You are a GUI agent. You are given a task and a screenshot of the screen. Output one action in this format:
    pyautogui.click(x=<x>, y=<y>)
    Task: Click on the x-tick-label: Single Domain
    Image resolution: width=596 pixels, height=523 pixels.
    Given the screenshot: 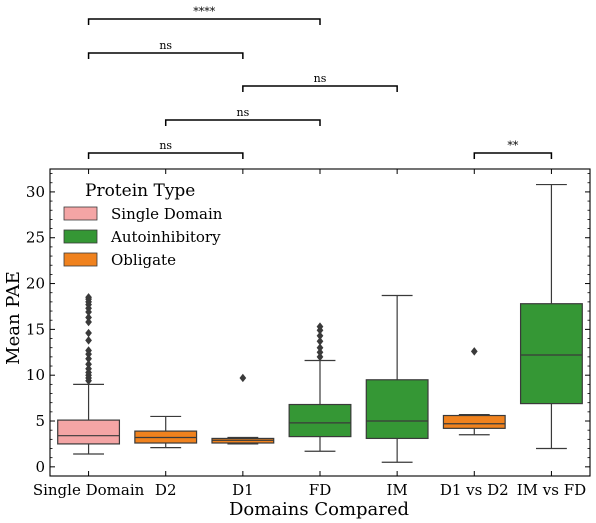 What is the action you would take?
    pyautogui.click(x=89, y=490)
    